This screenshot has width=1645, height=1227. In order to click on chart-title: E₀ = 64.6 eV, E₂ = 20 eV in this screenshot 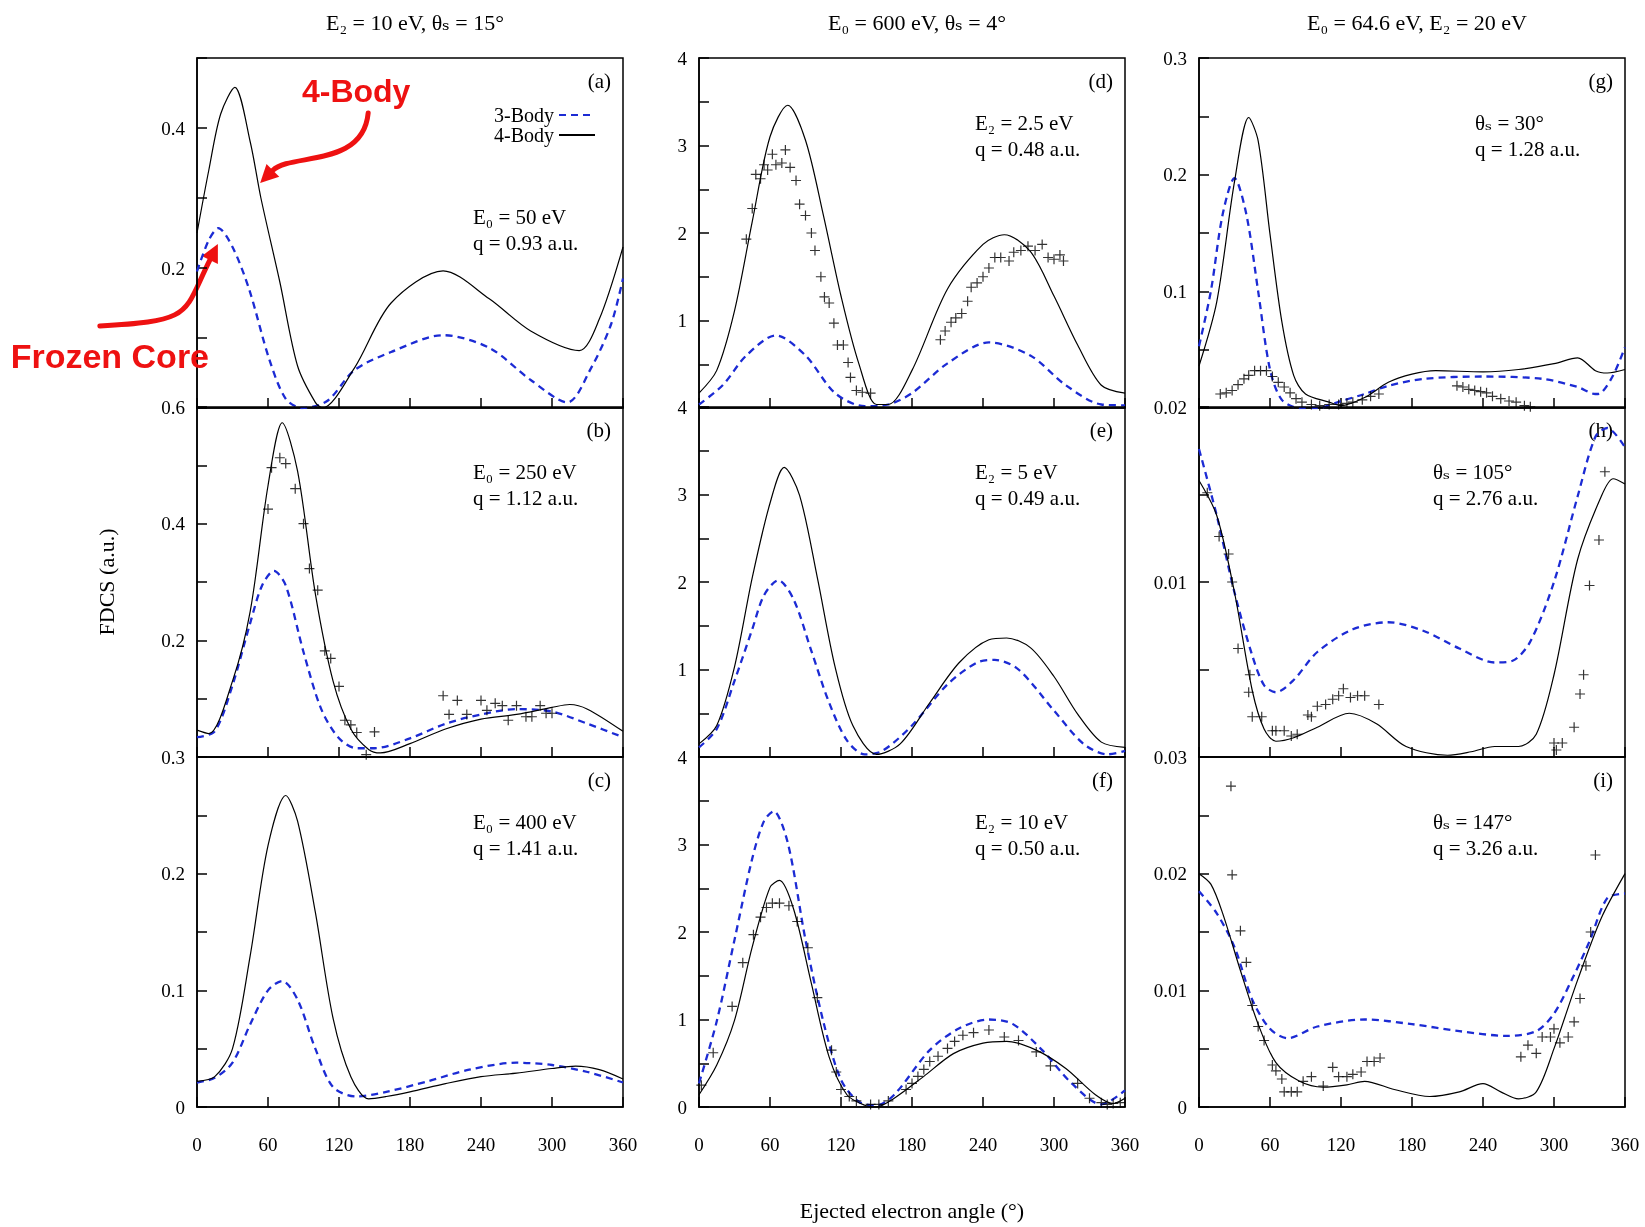, I will do `click(1417, 22)`.